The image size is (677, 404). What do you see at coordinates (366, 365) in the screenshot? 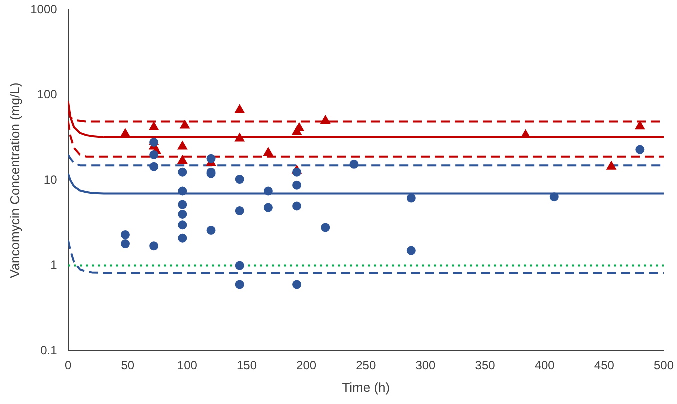
I see `x-tick-label: 250` at bounding box center [366, 365].